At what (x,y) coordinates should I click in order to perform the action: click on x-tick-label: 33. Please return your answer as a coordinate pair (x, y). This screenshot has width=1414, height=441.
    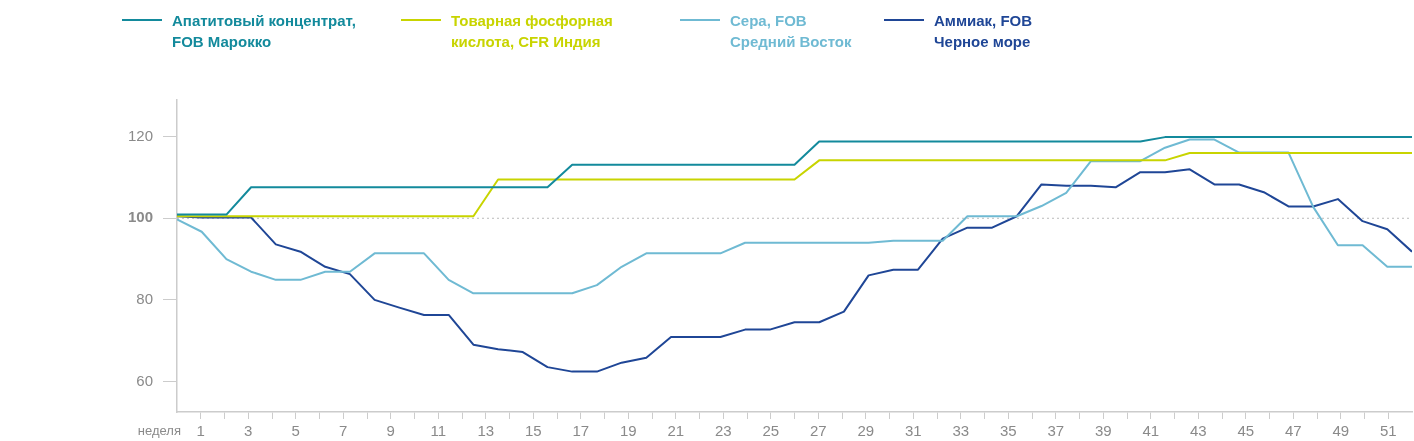
    Looking at the image, I should click on (961, 431).